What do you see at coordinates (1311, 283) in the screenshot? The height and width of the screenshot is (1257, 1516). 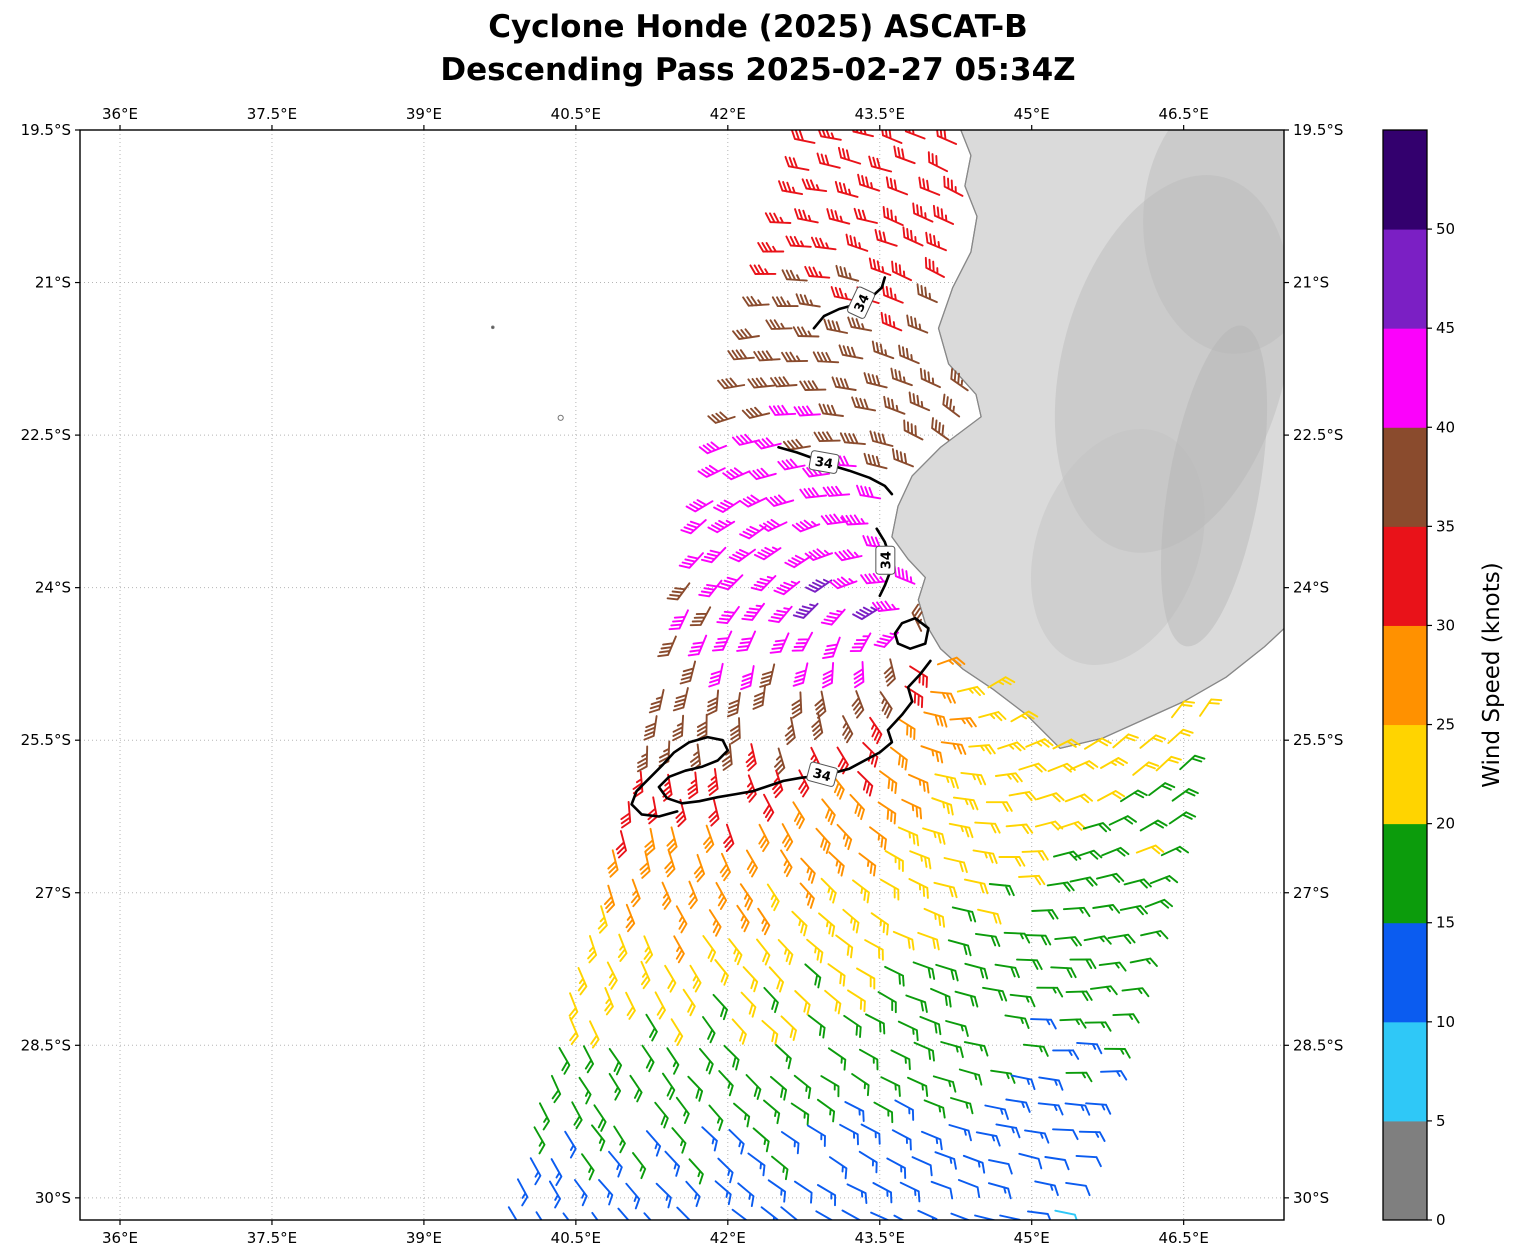 I see `y-tick-label-right: 21°S` at bounding box center [1311, 283].